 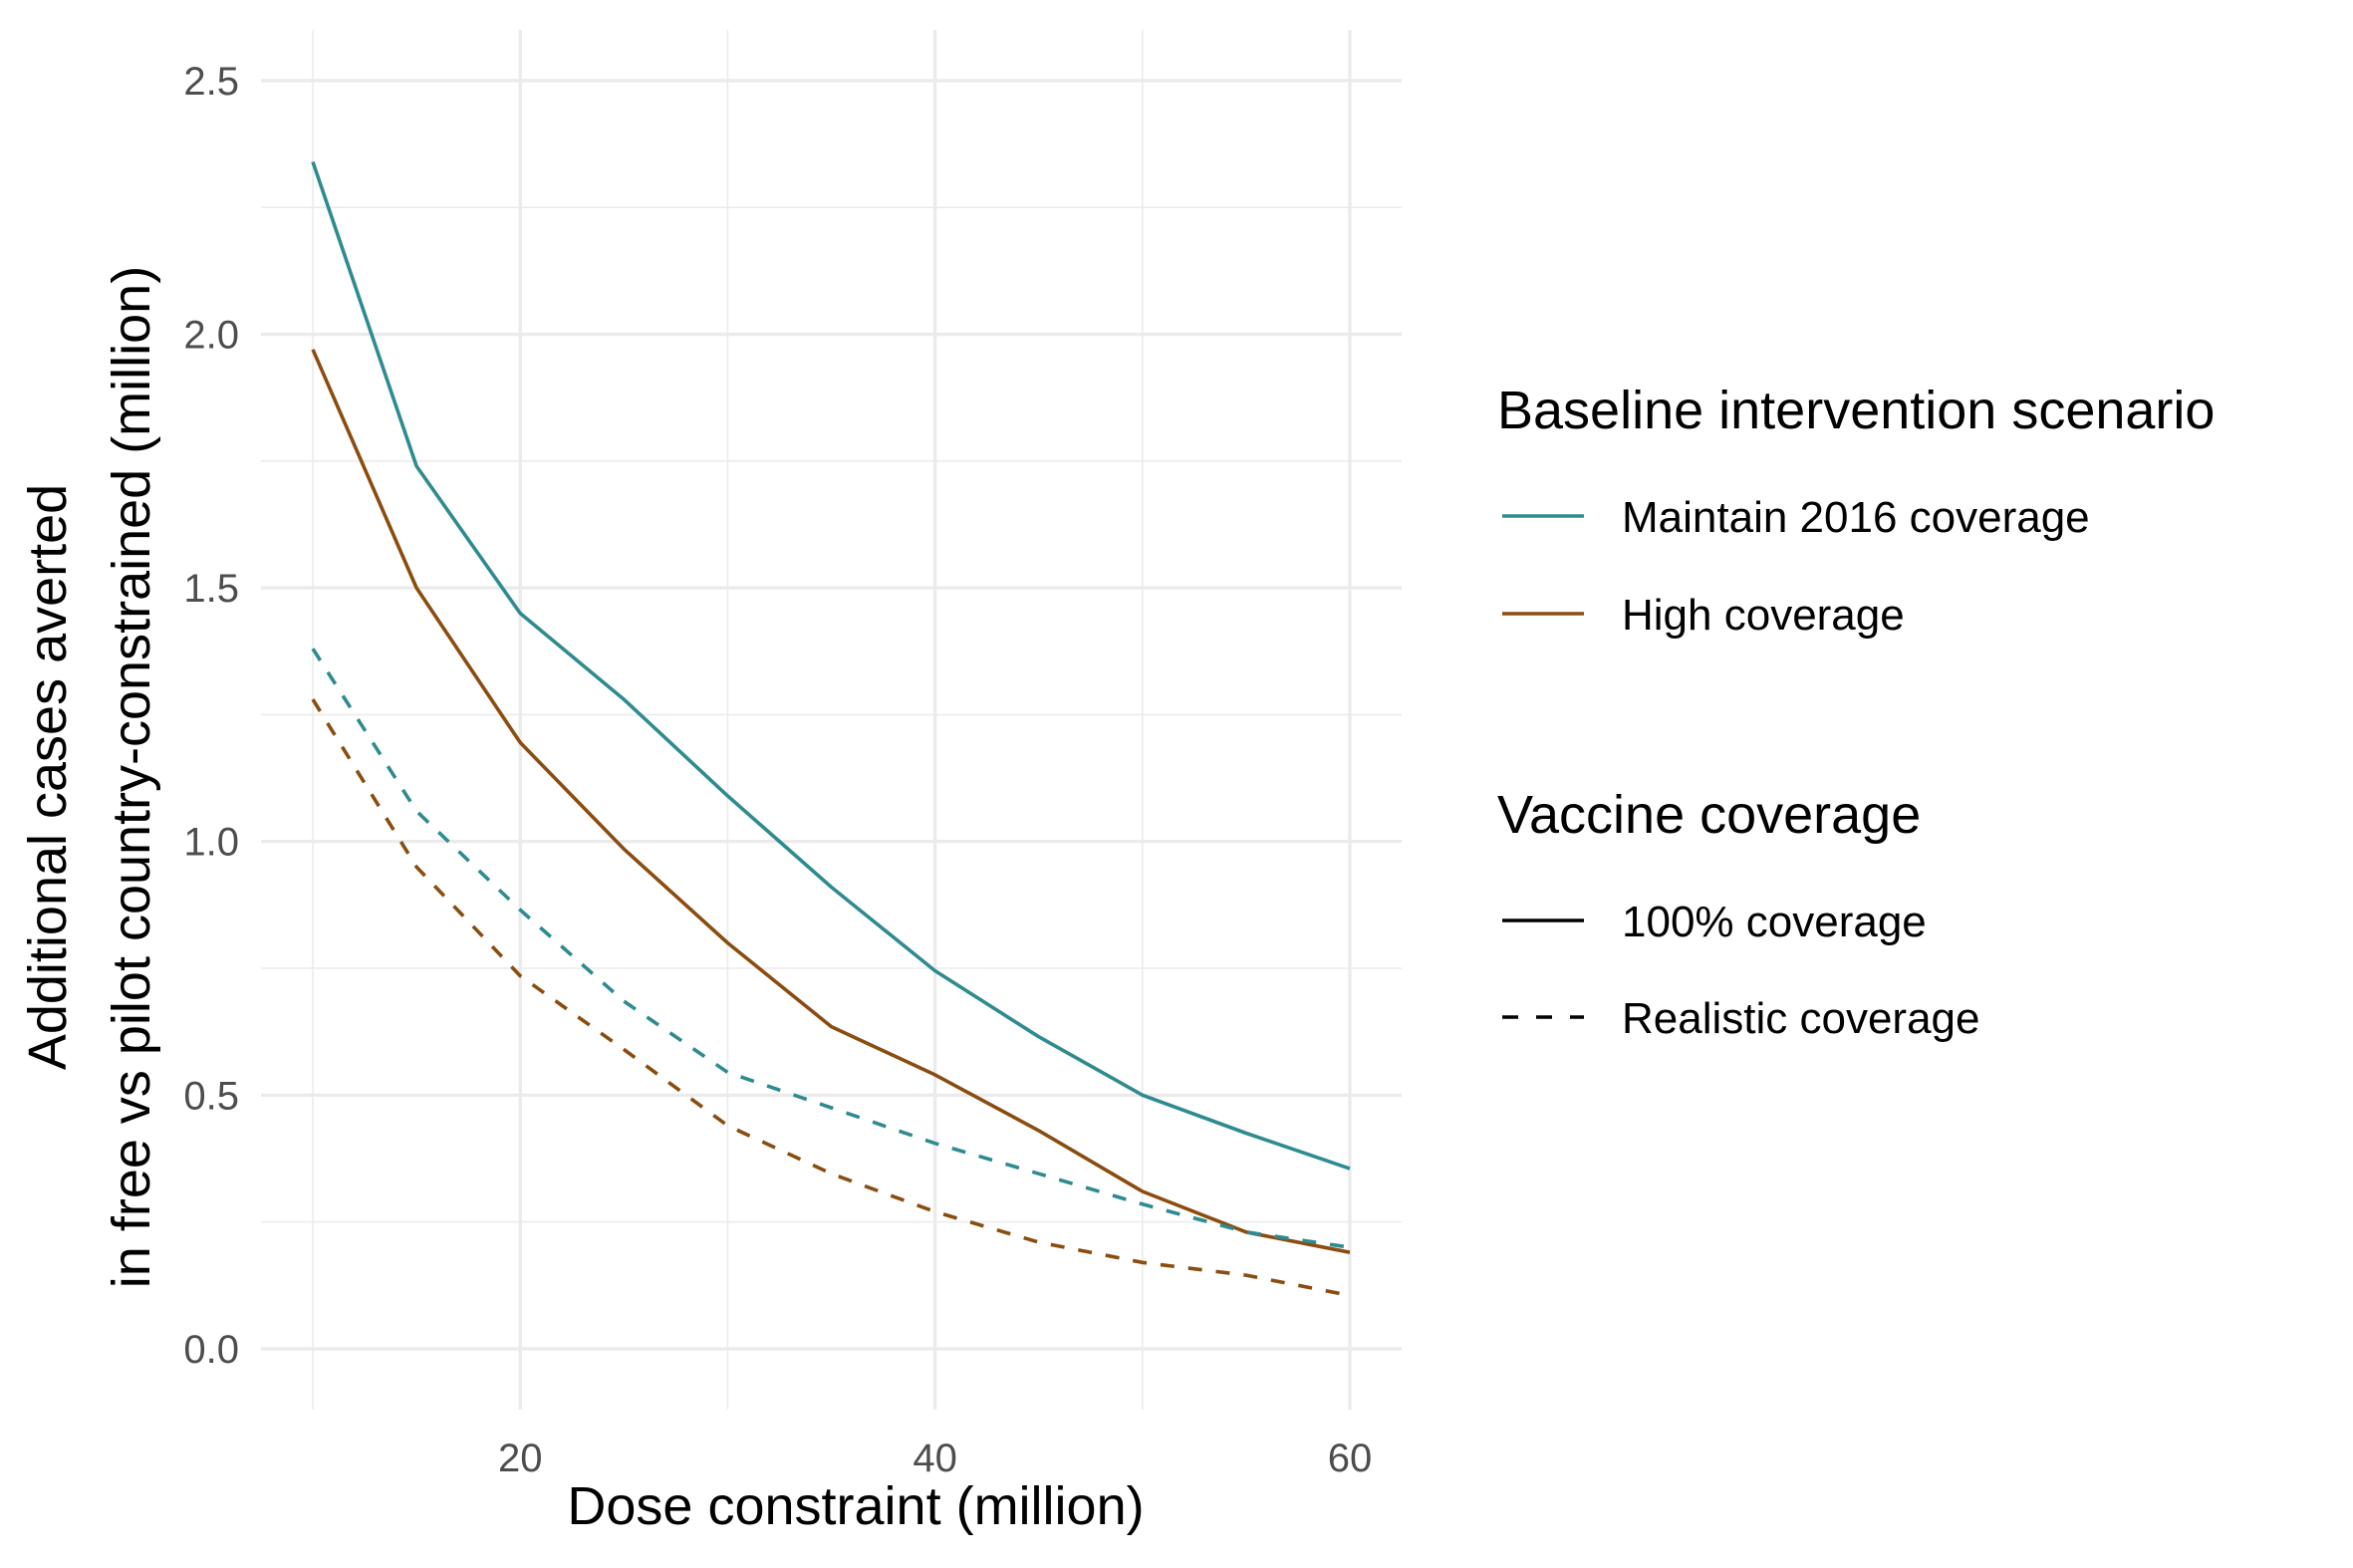 I want to click on y-tick-label: 1.5, so click(x=211, y=589).